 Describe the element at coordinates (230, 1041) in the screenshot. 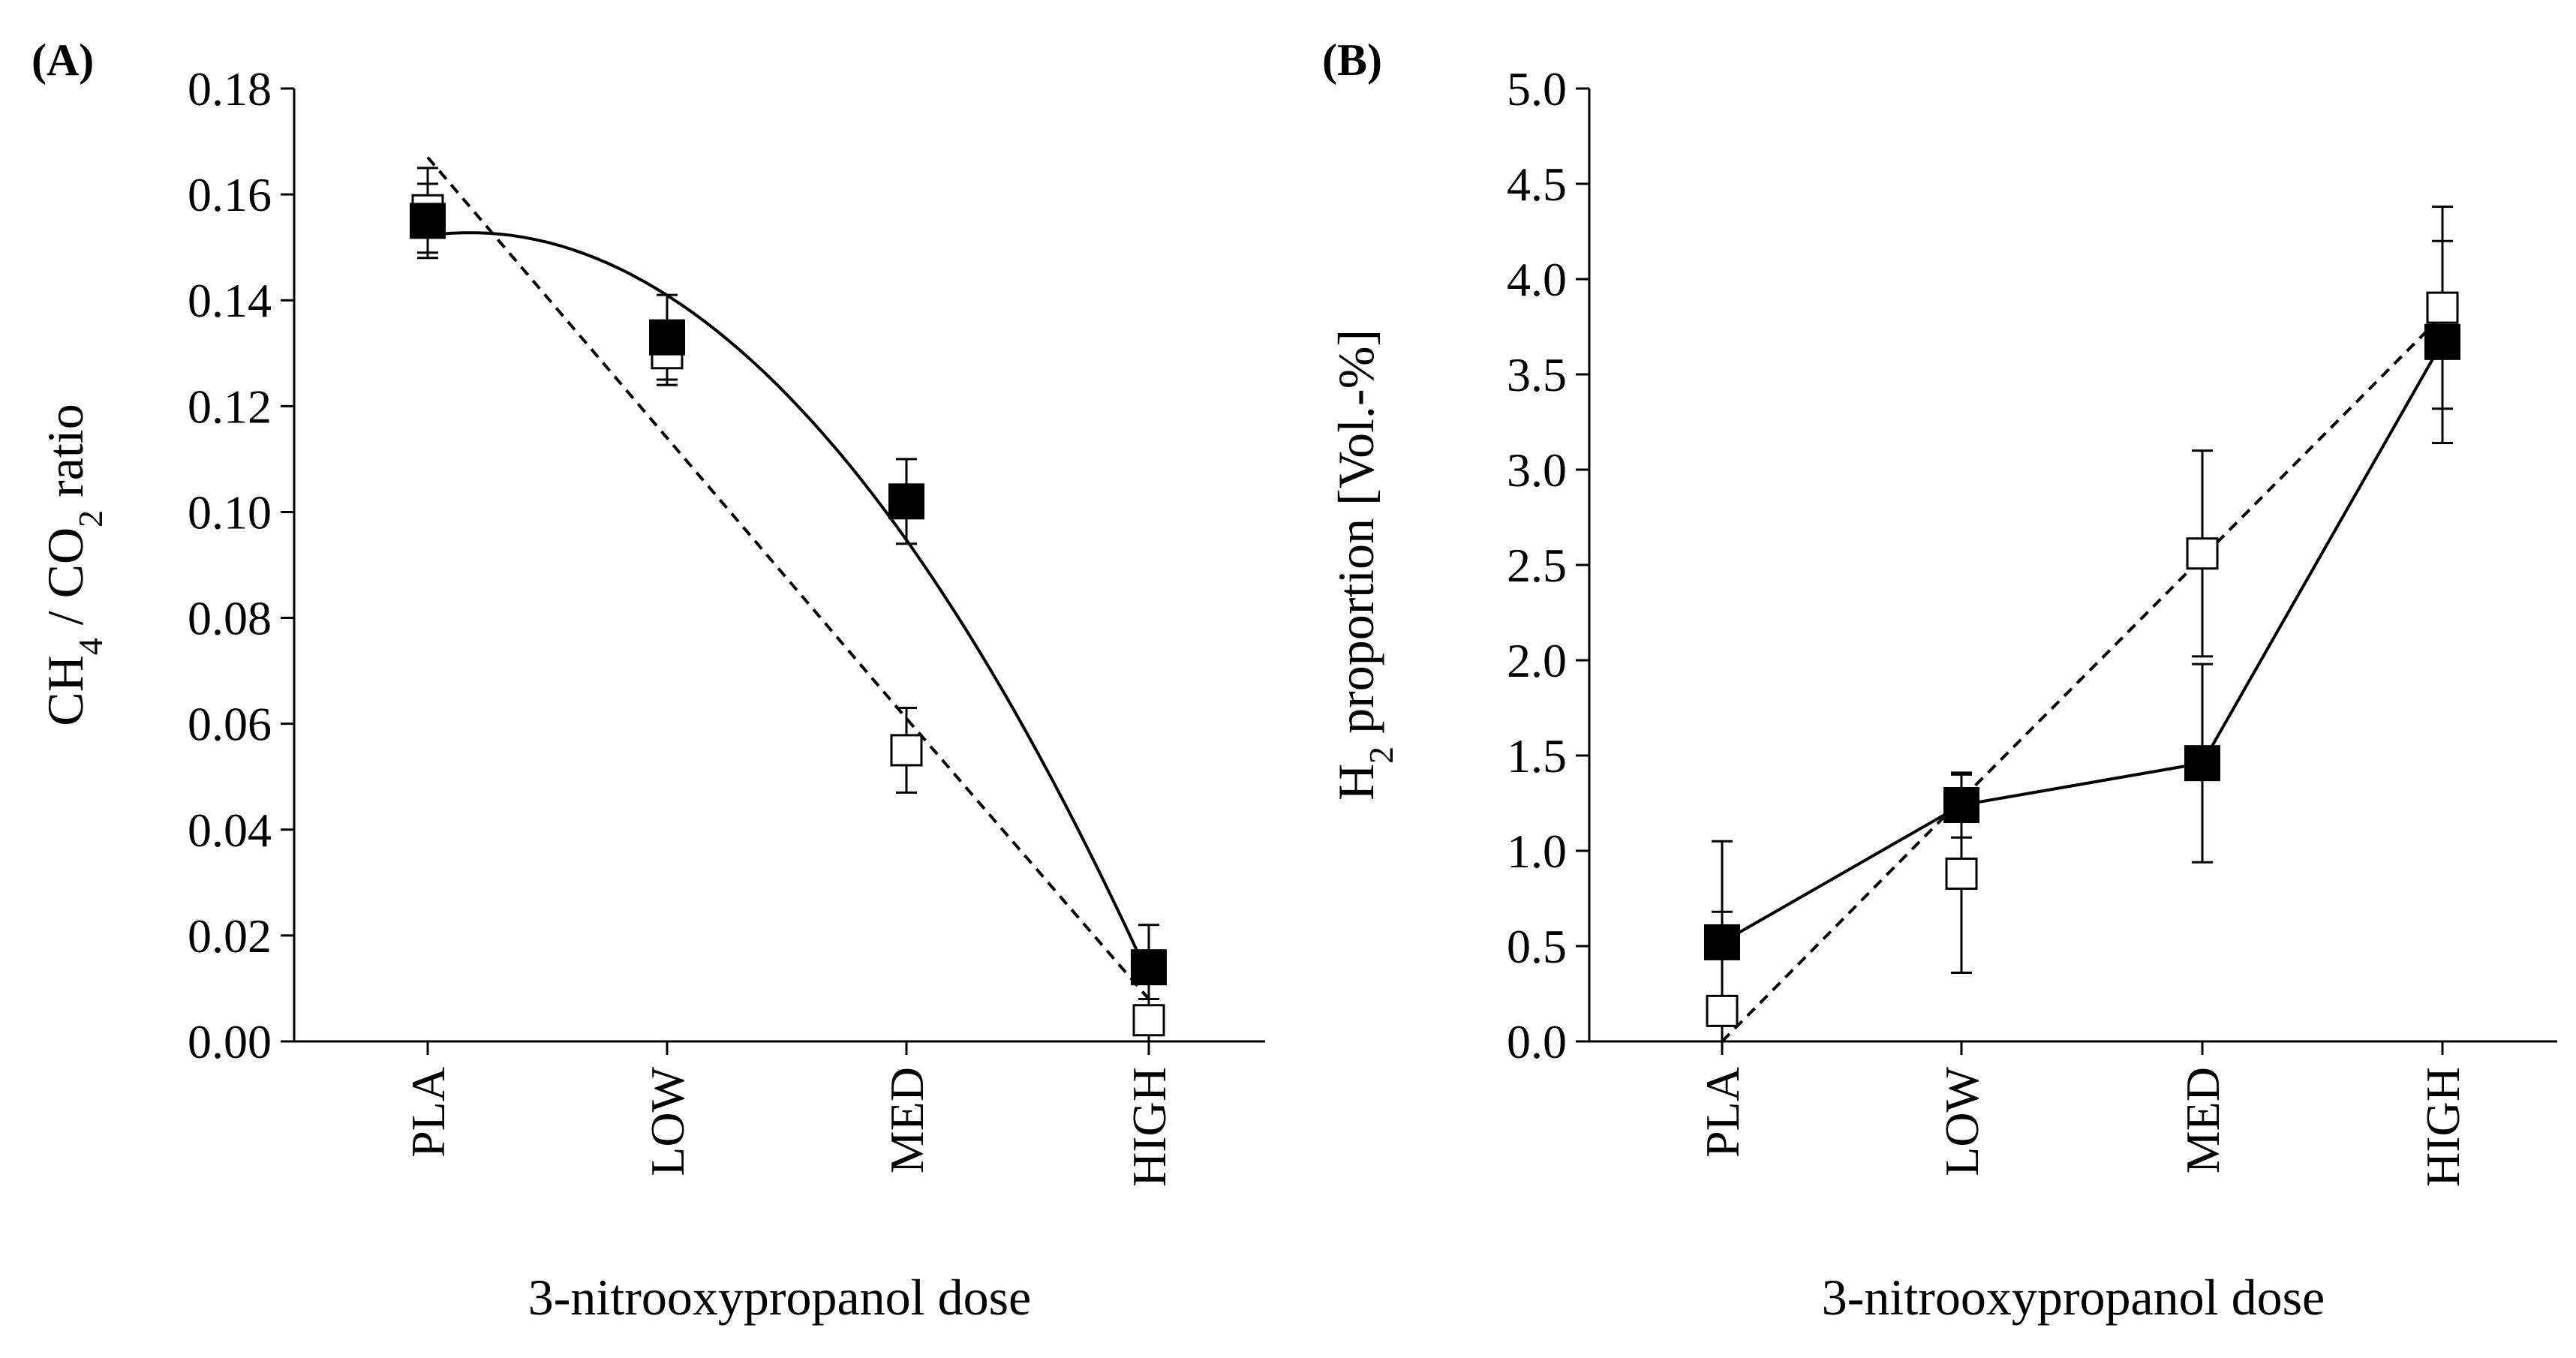

I see `y-tick-label: 0.00` at that location.